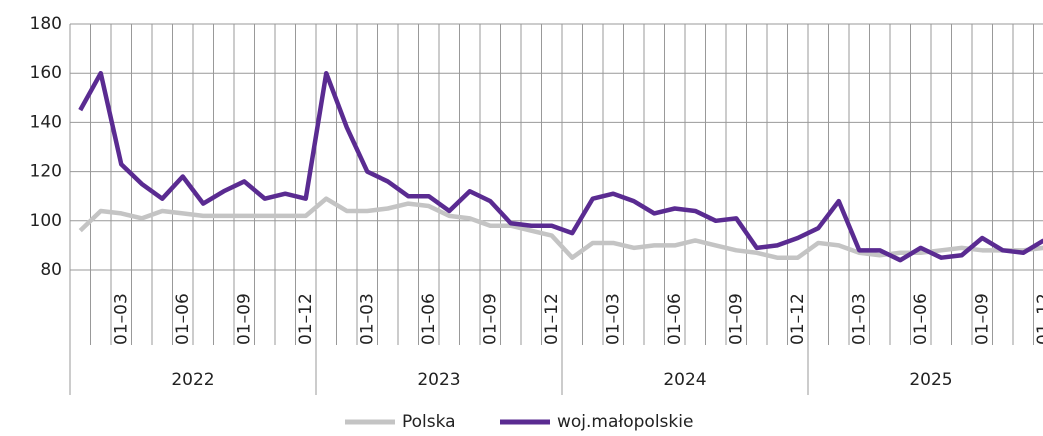  What do you see at coordinates (684, 380) in the screenshot?
I see `year-label: 2024` at bounding box center [684, 380].